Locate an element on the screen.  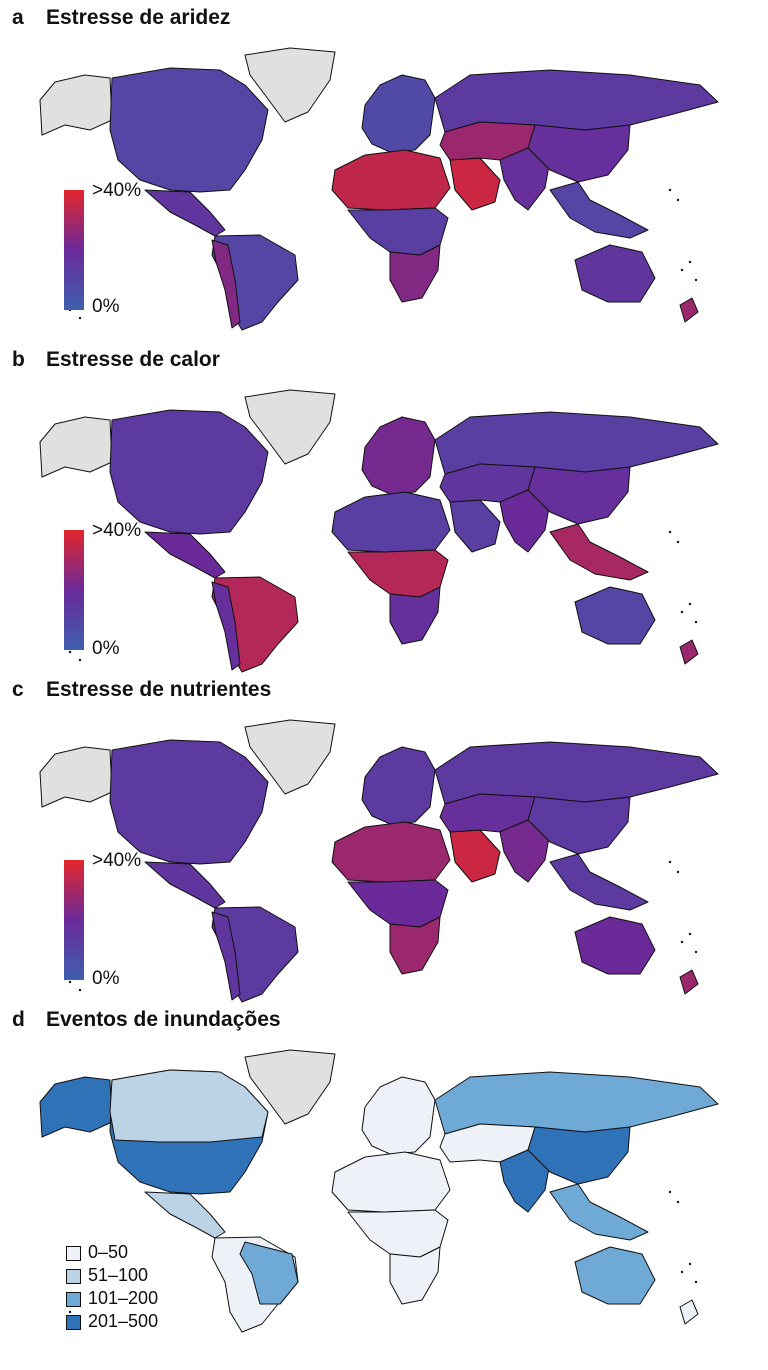
panel-c-legend-gradient is located at coordinates (74, 920).